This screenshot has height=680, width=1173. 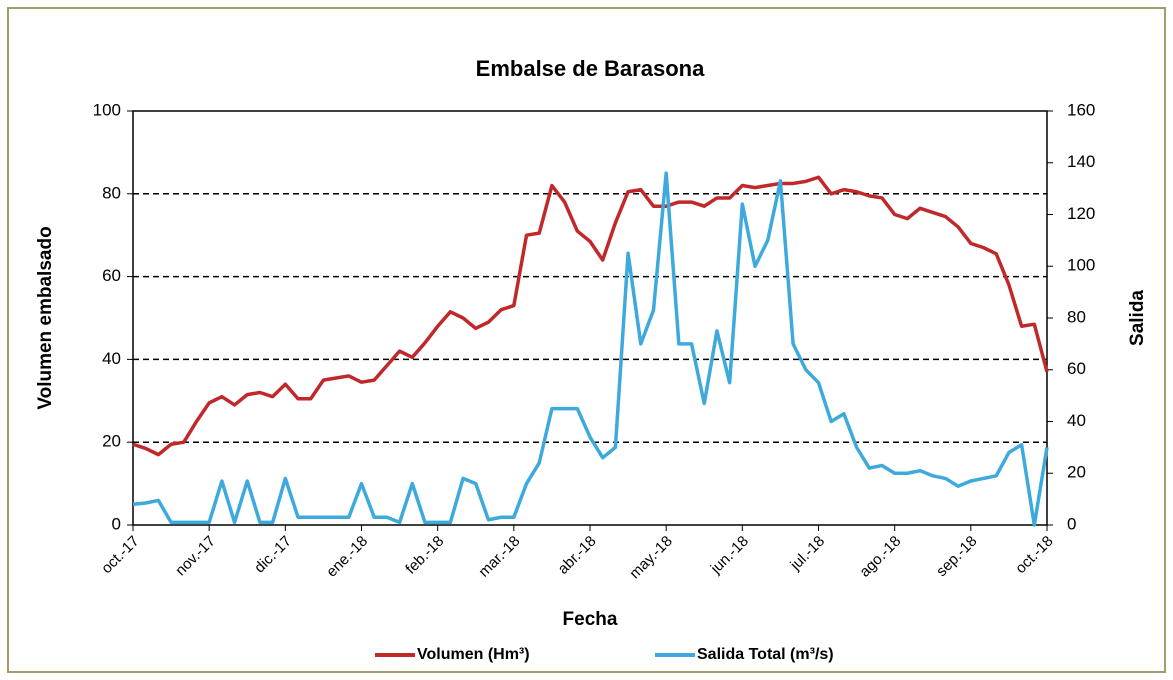 What do you see at coordinates (116, 523) in the screenshot?
I see `y-tick-label: 0` at bounding box center [116, 523].